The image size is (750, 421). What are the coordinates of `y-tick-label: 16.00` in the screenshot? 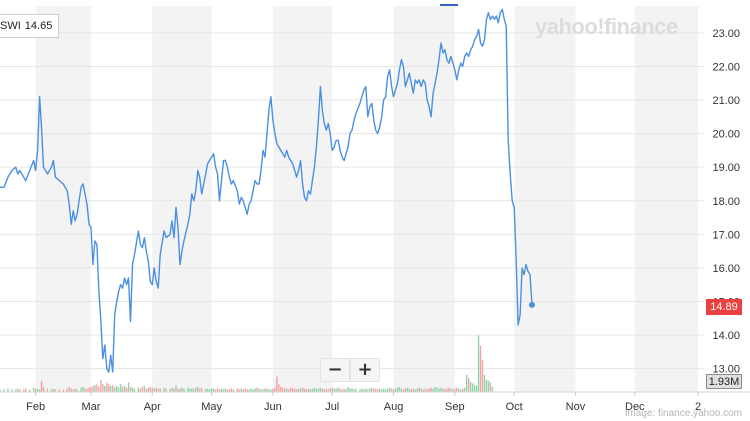 It's located at (726, 269).